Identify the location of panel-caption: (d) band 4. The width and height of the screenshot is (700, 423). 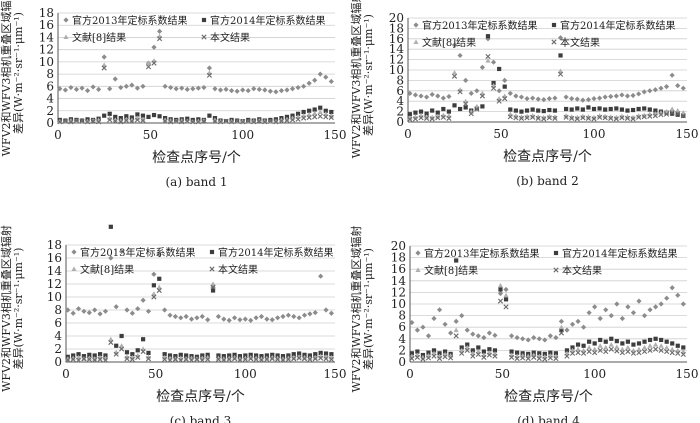
(548, 418).